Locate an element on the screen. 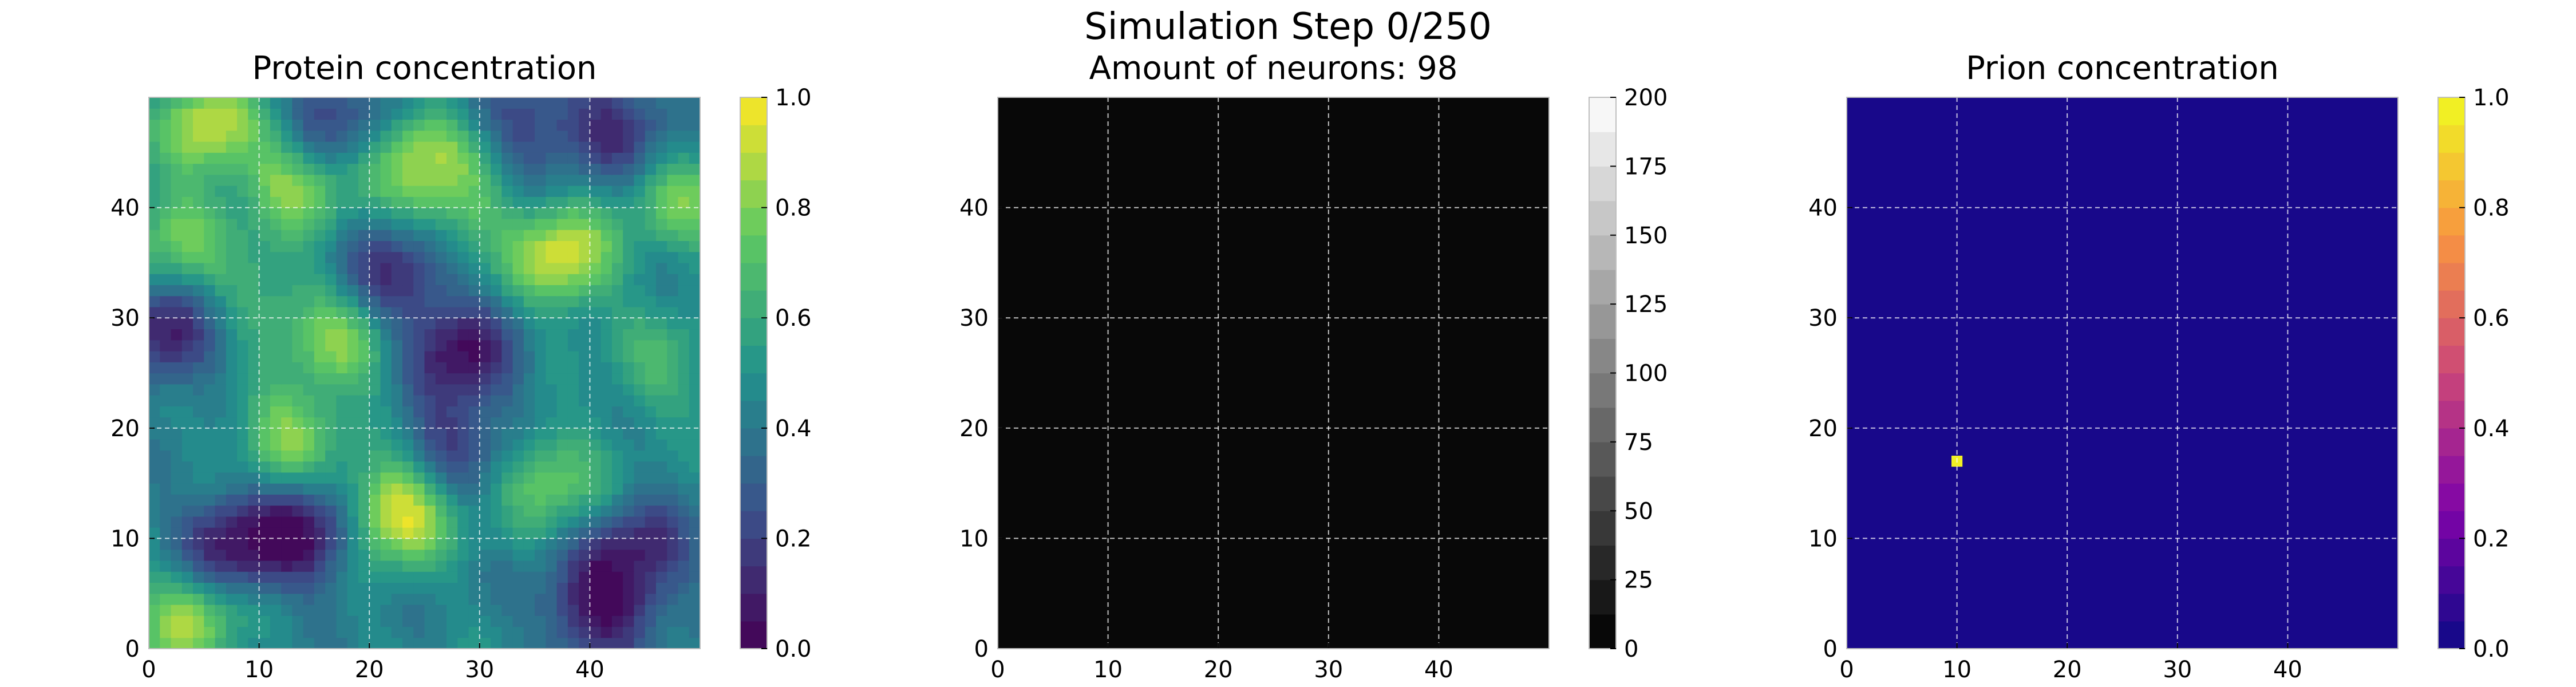 The image size is (2576, 687). colorbar-tick-label: 200 is located at coordinates (1646, 98).